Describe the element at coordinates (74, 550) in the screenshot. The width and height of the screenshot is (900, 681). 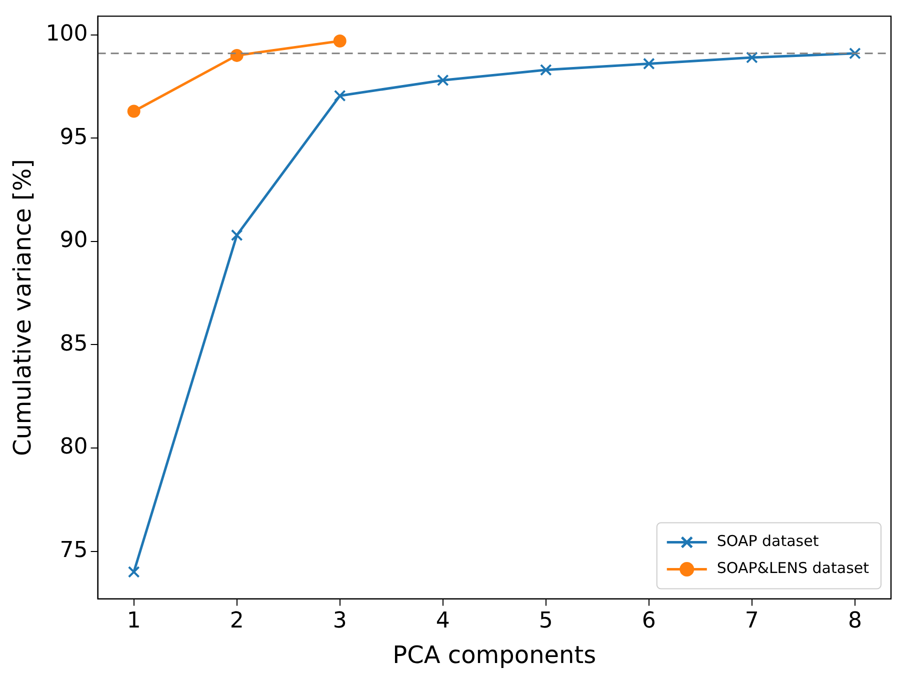
I see `y-tick-label: 75` at that location.